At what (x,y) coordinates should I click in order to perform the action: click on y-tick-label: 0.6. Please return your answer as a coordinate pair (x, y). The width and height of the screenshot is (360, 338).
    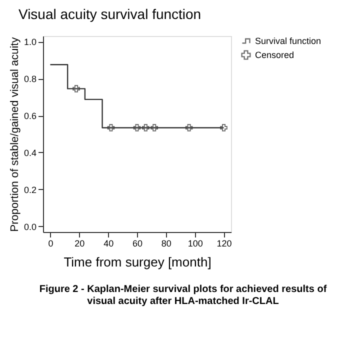
    Looking at the image, I should click on (30, 116).